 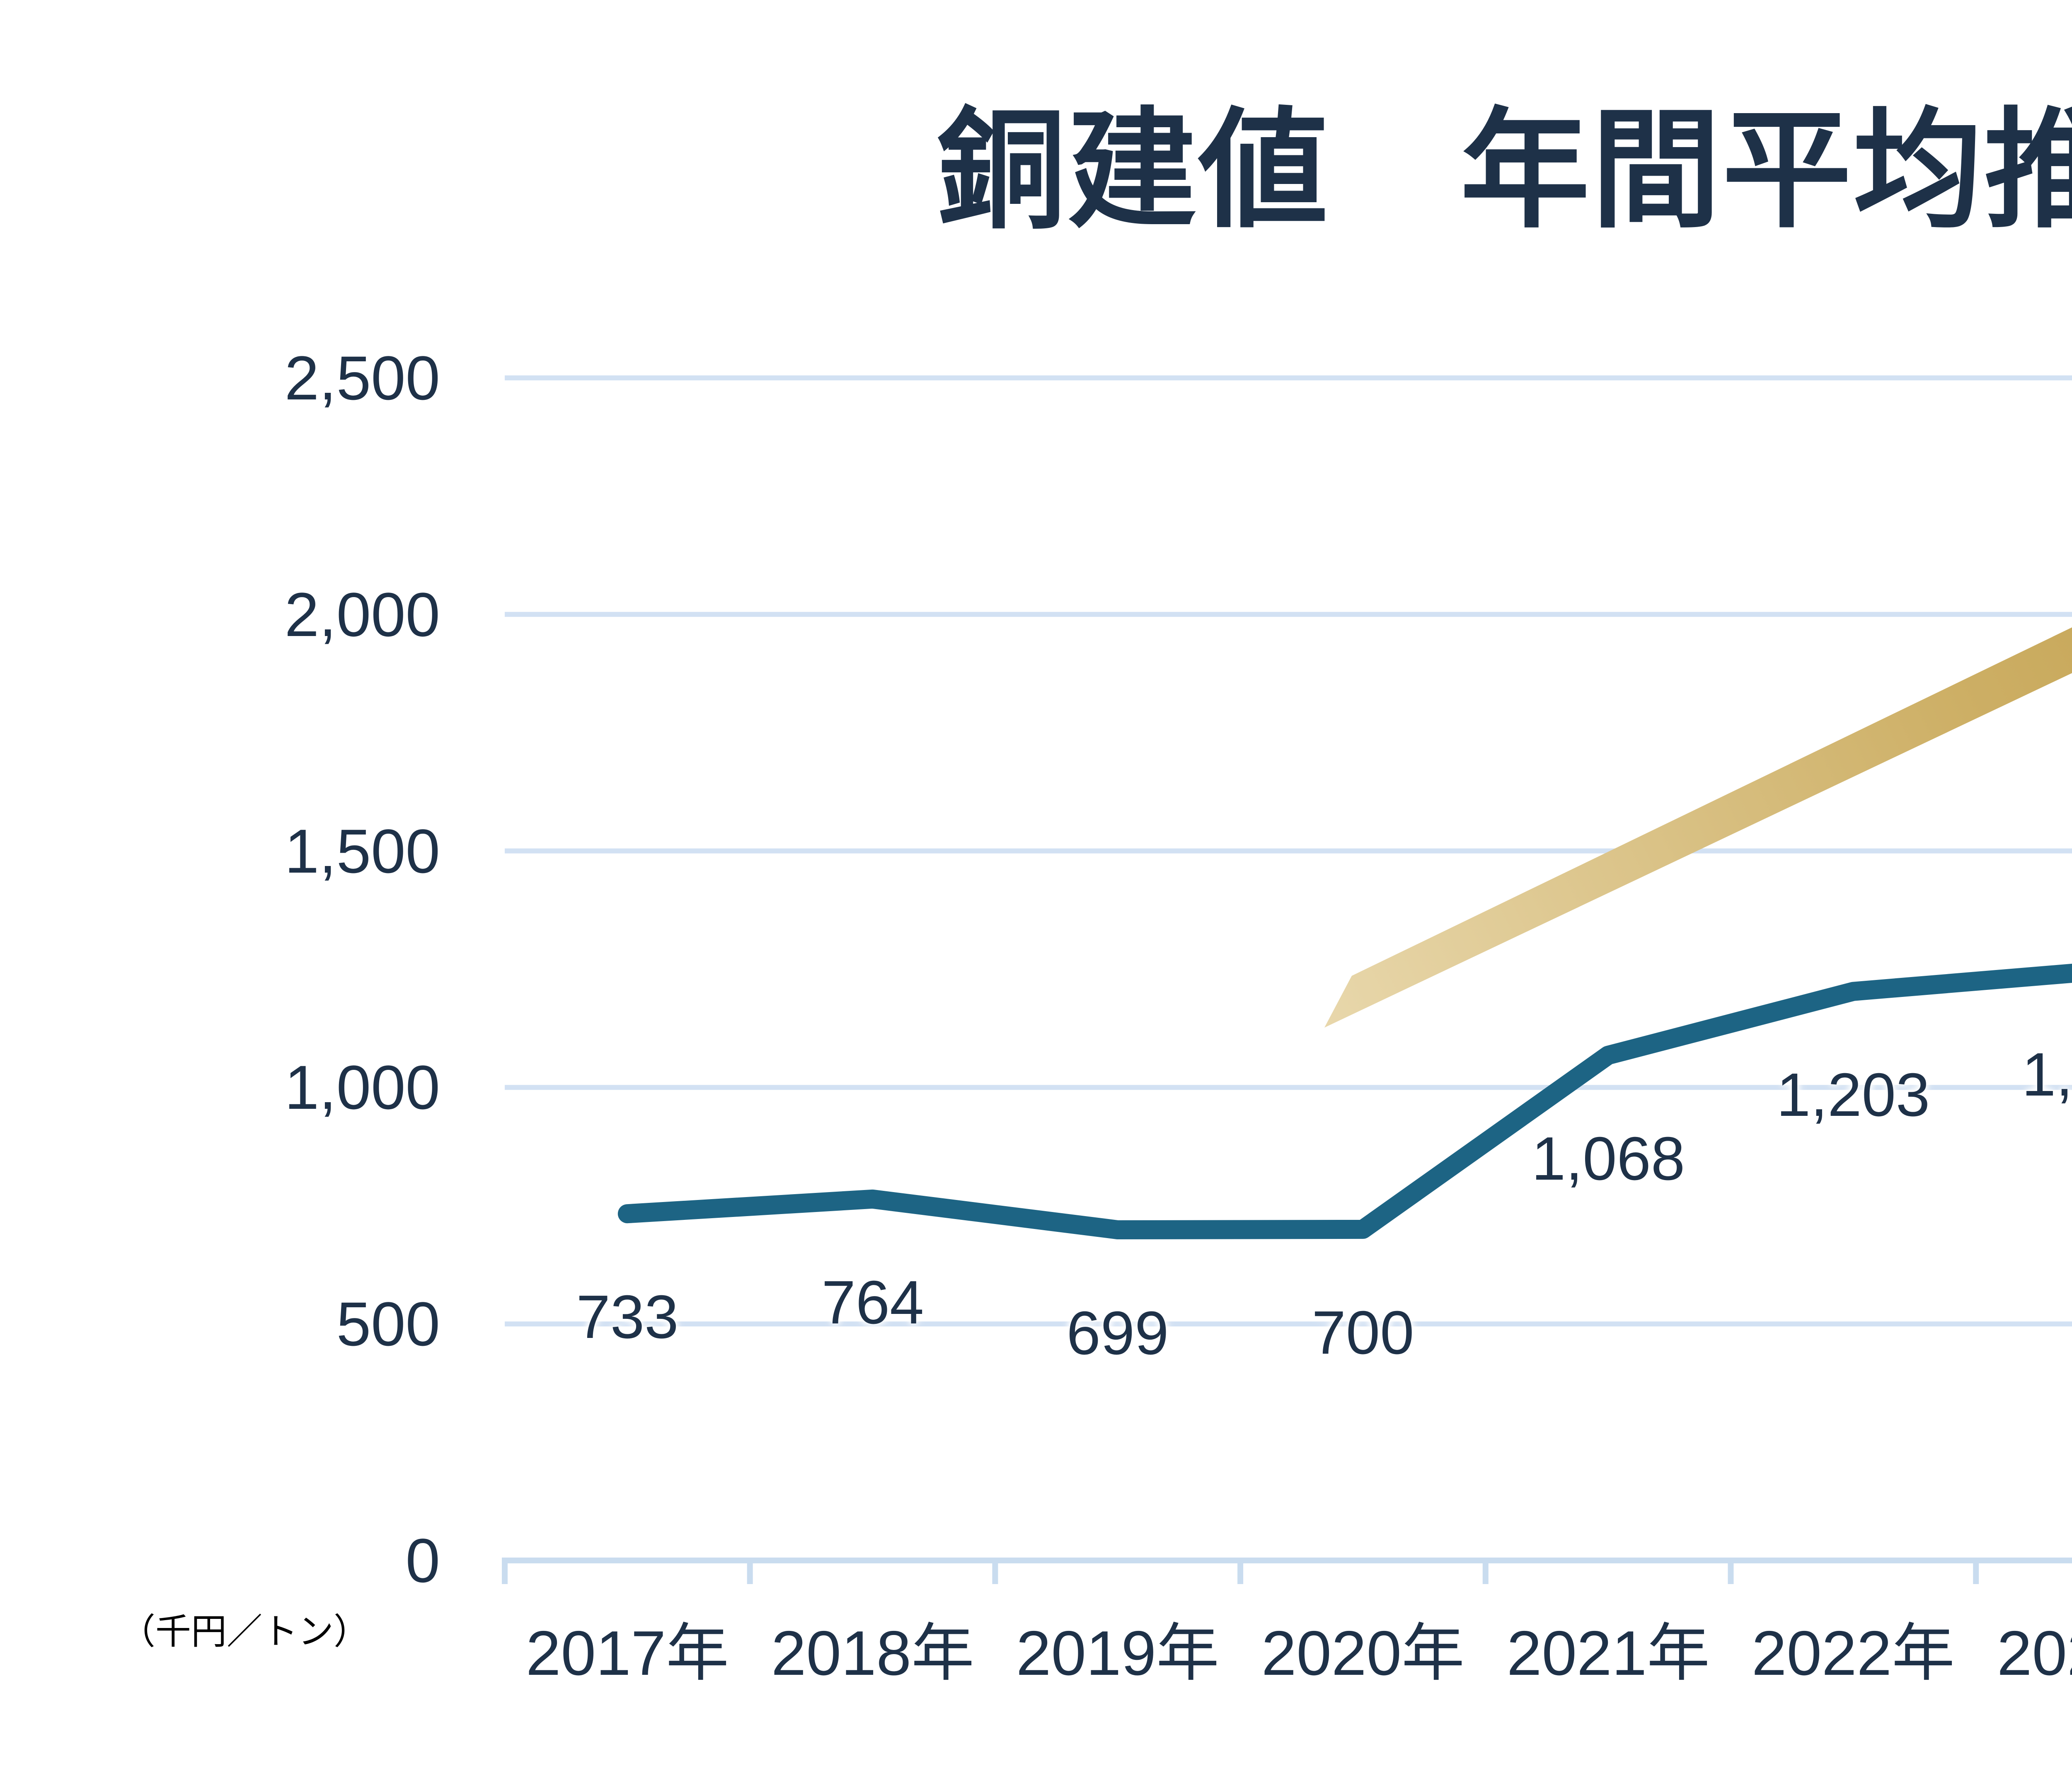 I want to click on unit-label: （千円／トン）, so click(x=244, y=1632).